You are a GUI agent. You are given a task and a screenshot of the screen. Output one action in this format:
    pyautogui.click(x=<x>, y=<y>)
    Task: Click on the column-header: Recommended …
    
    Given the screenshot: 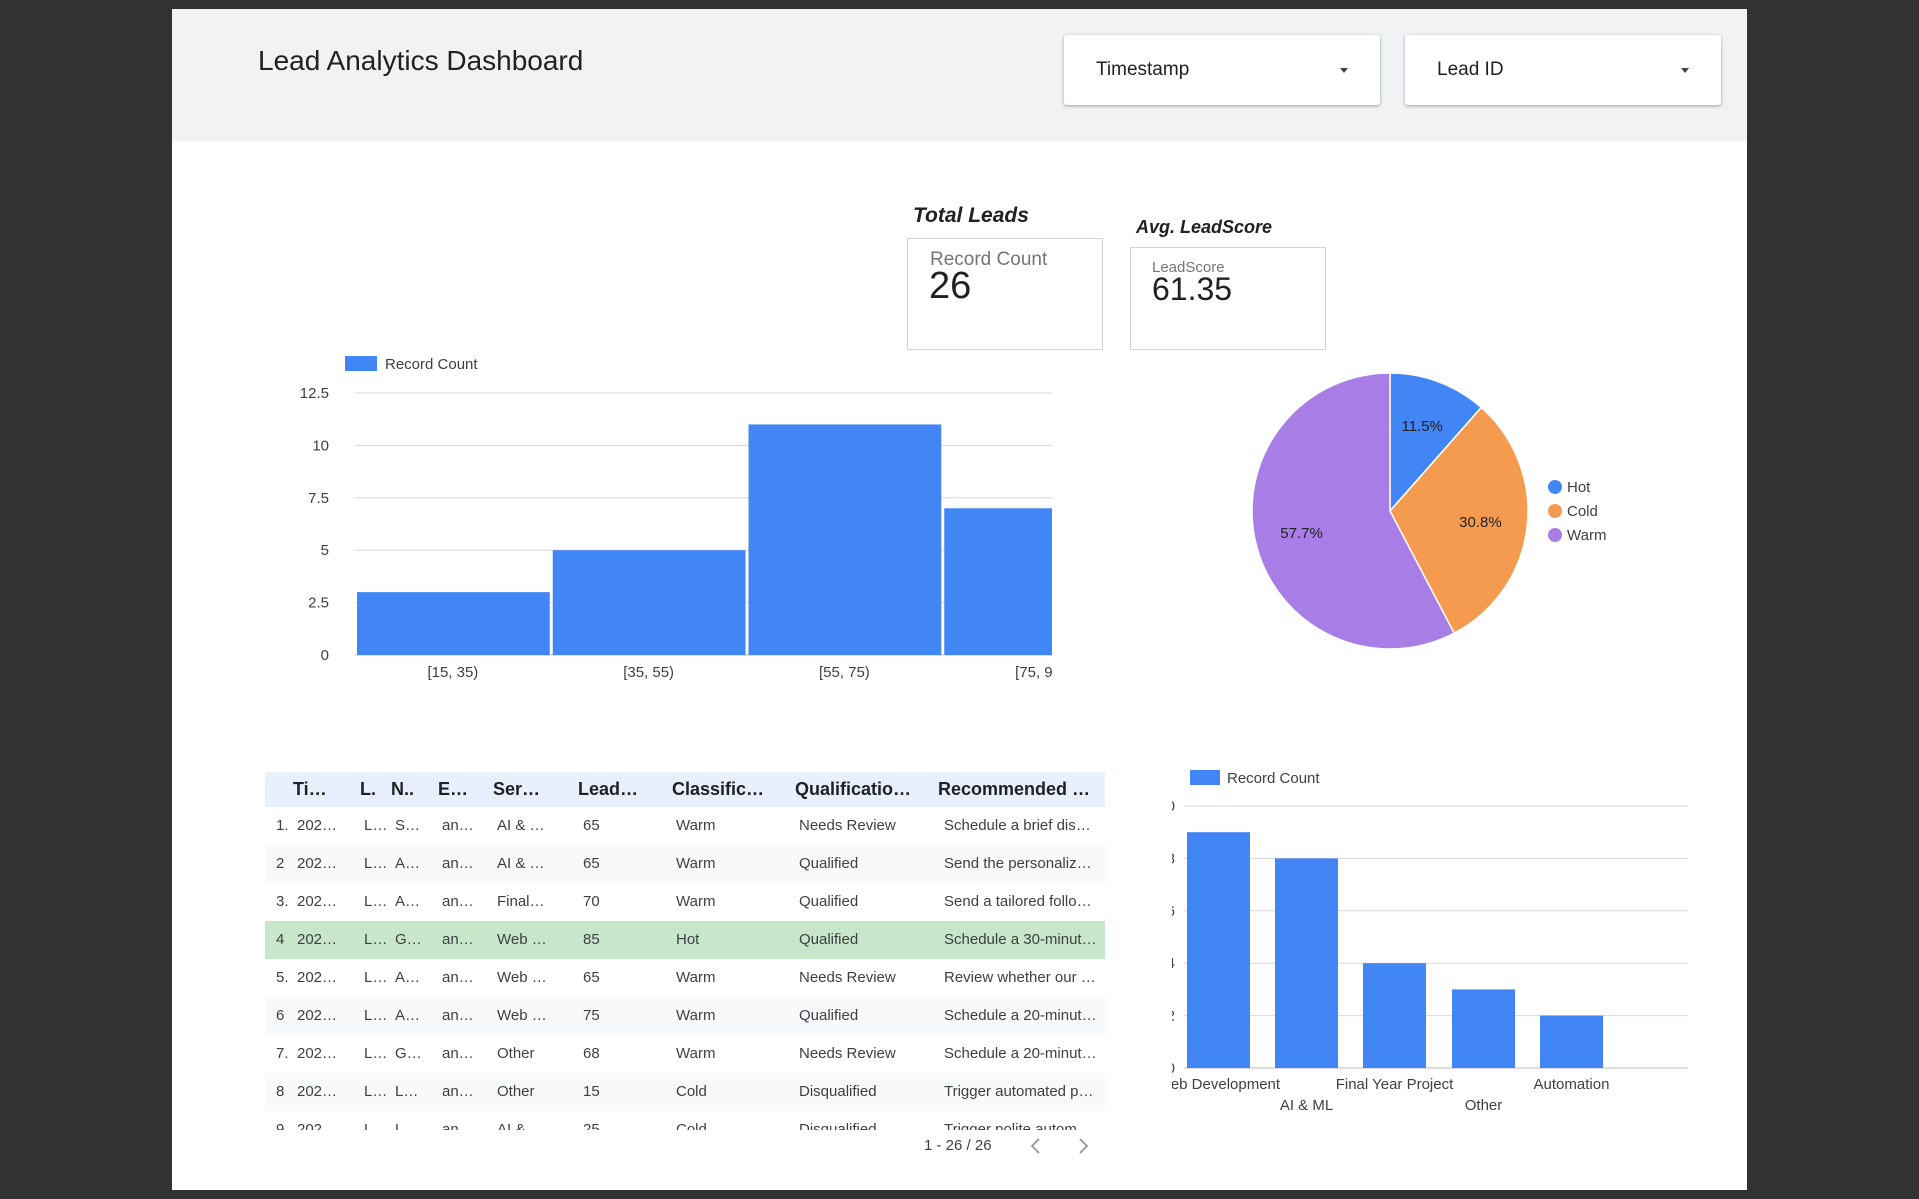 What is the action you would take?
    pyautogui.click(x=1014, y=789)
    